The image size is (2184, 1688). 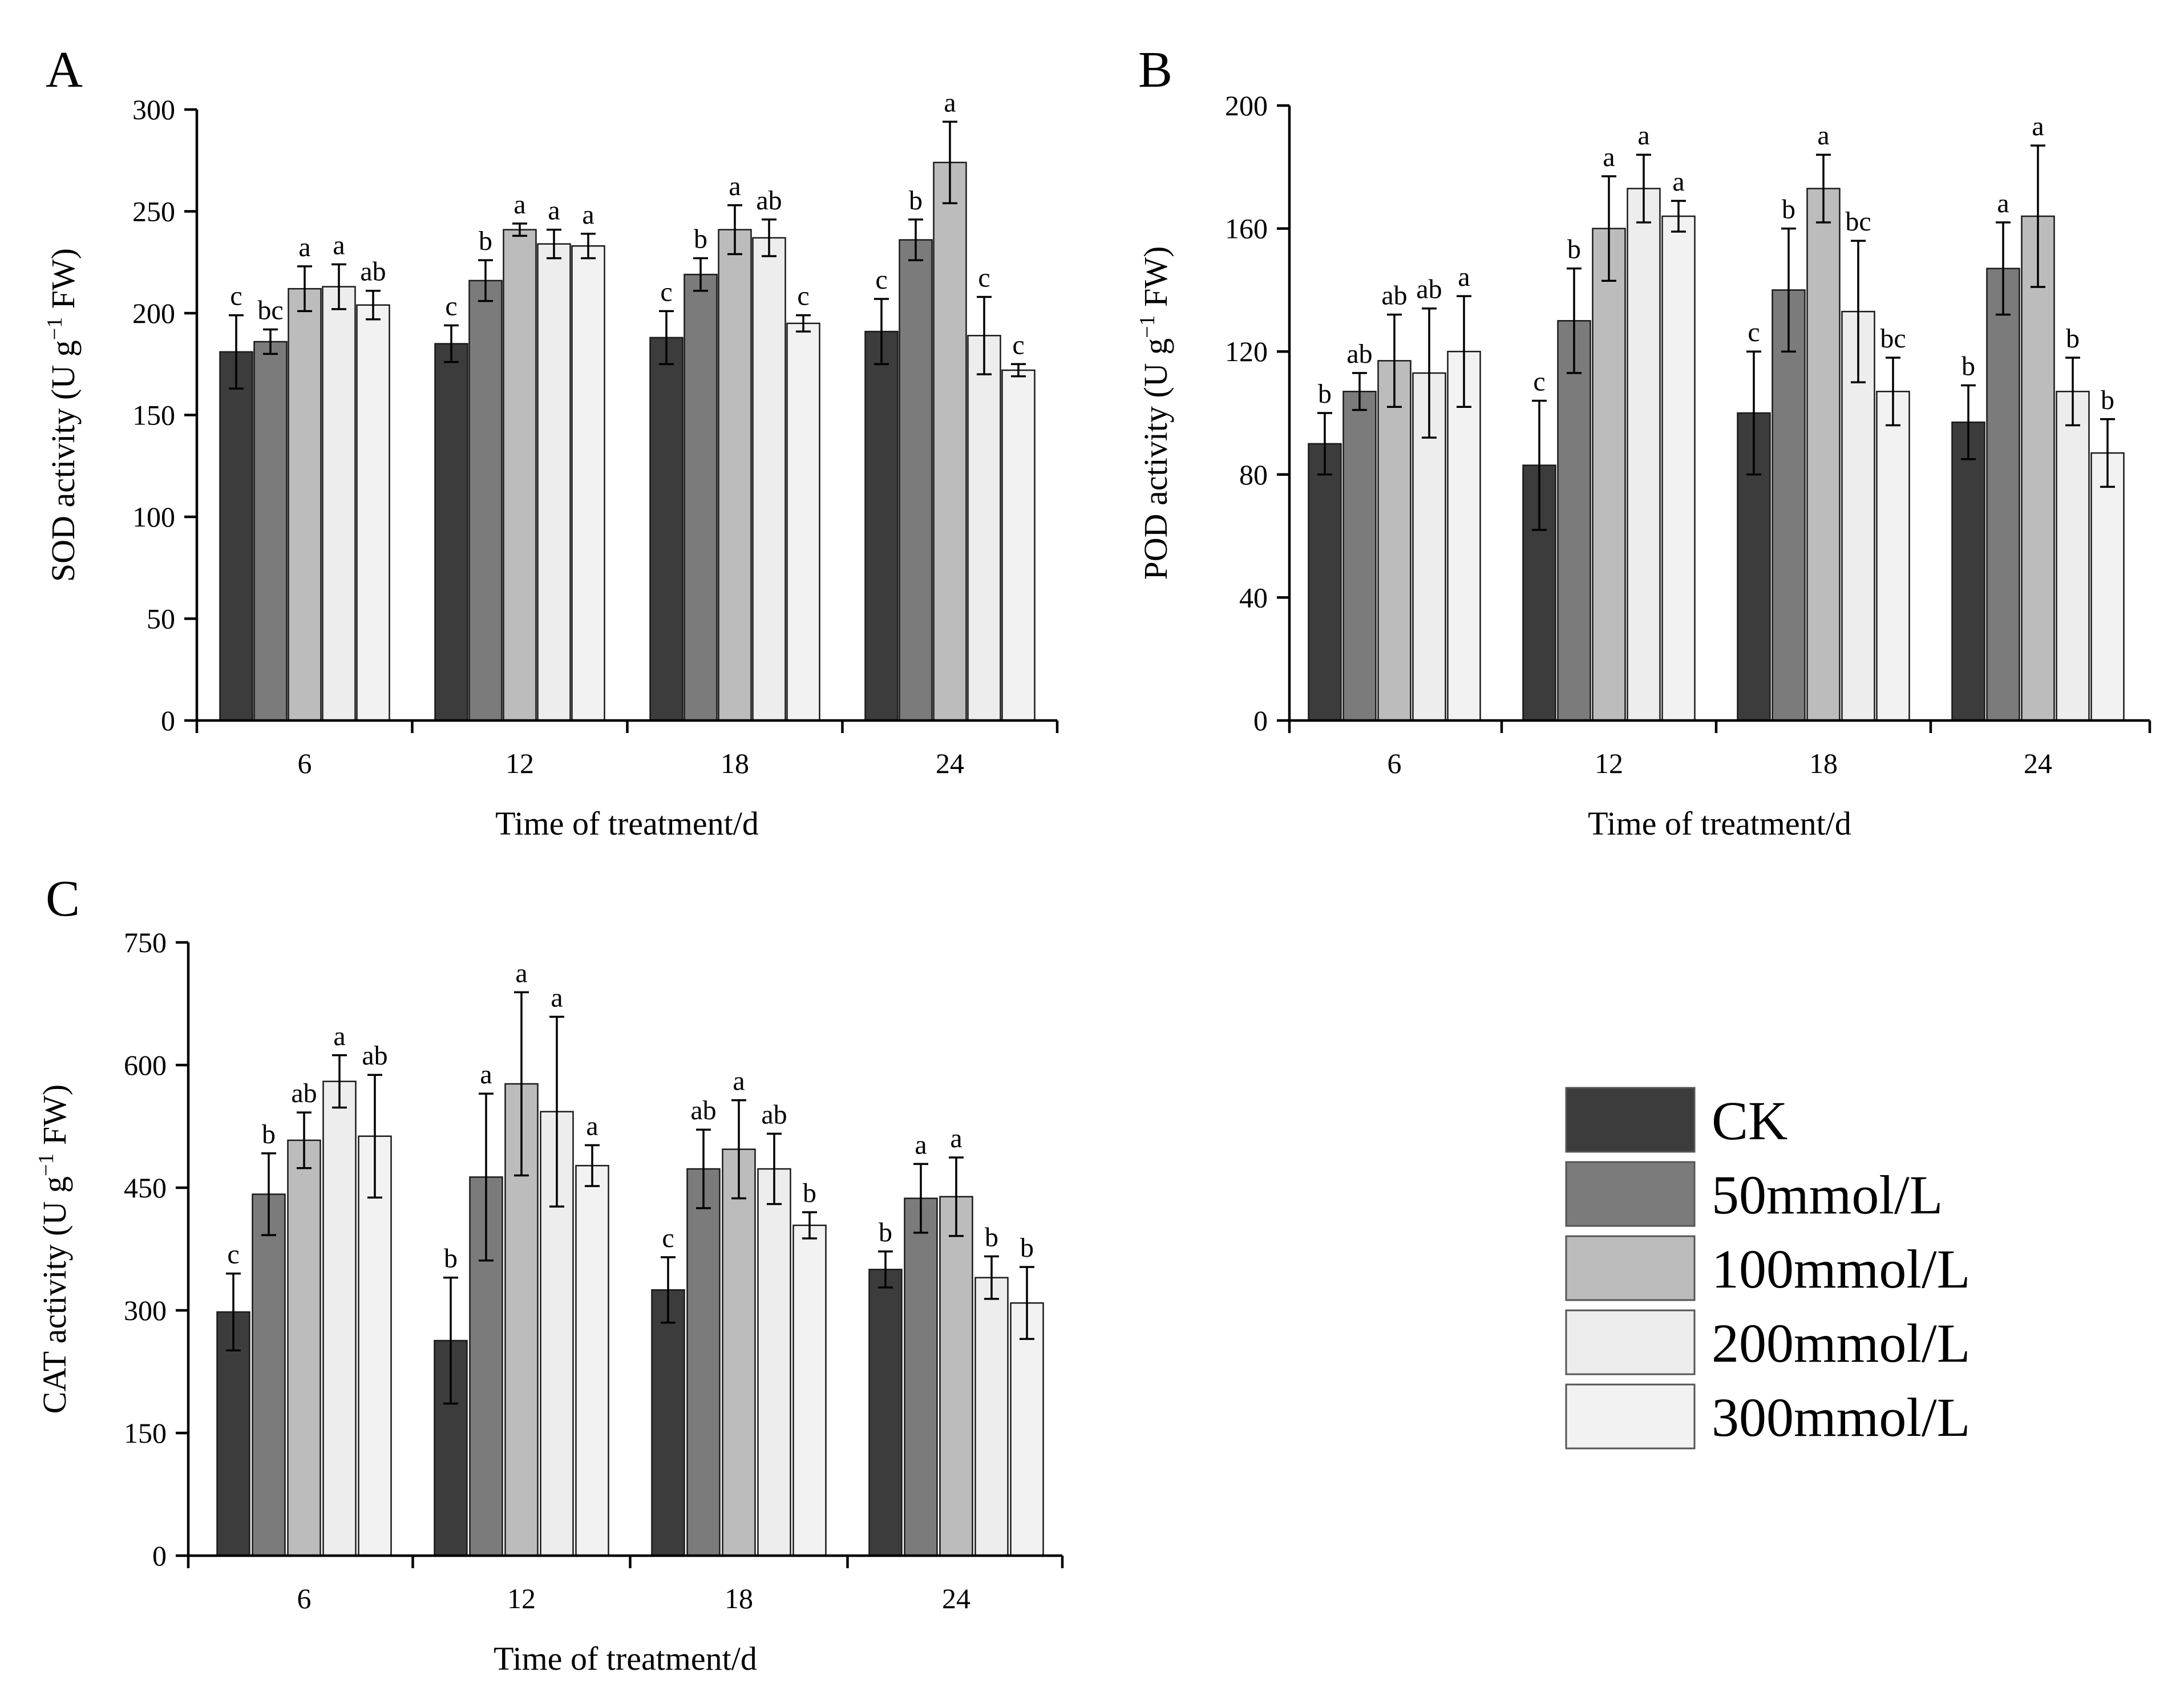 I want to click on panel-c-y-tick-label: 150, so click(x=145, y=1433).